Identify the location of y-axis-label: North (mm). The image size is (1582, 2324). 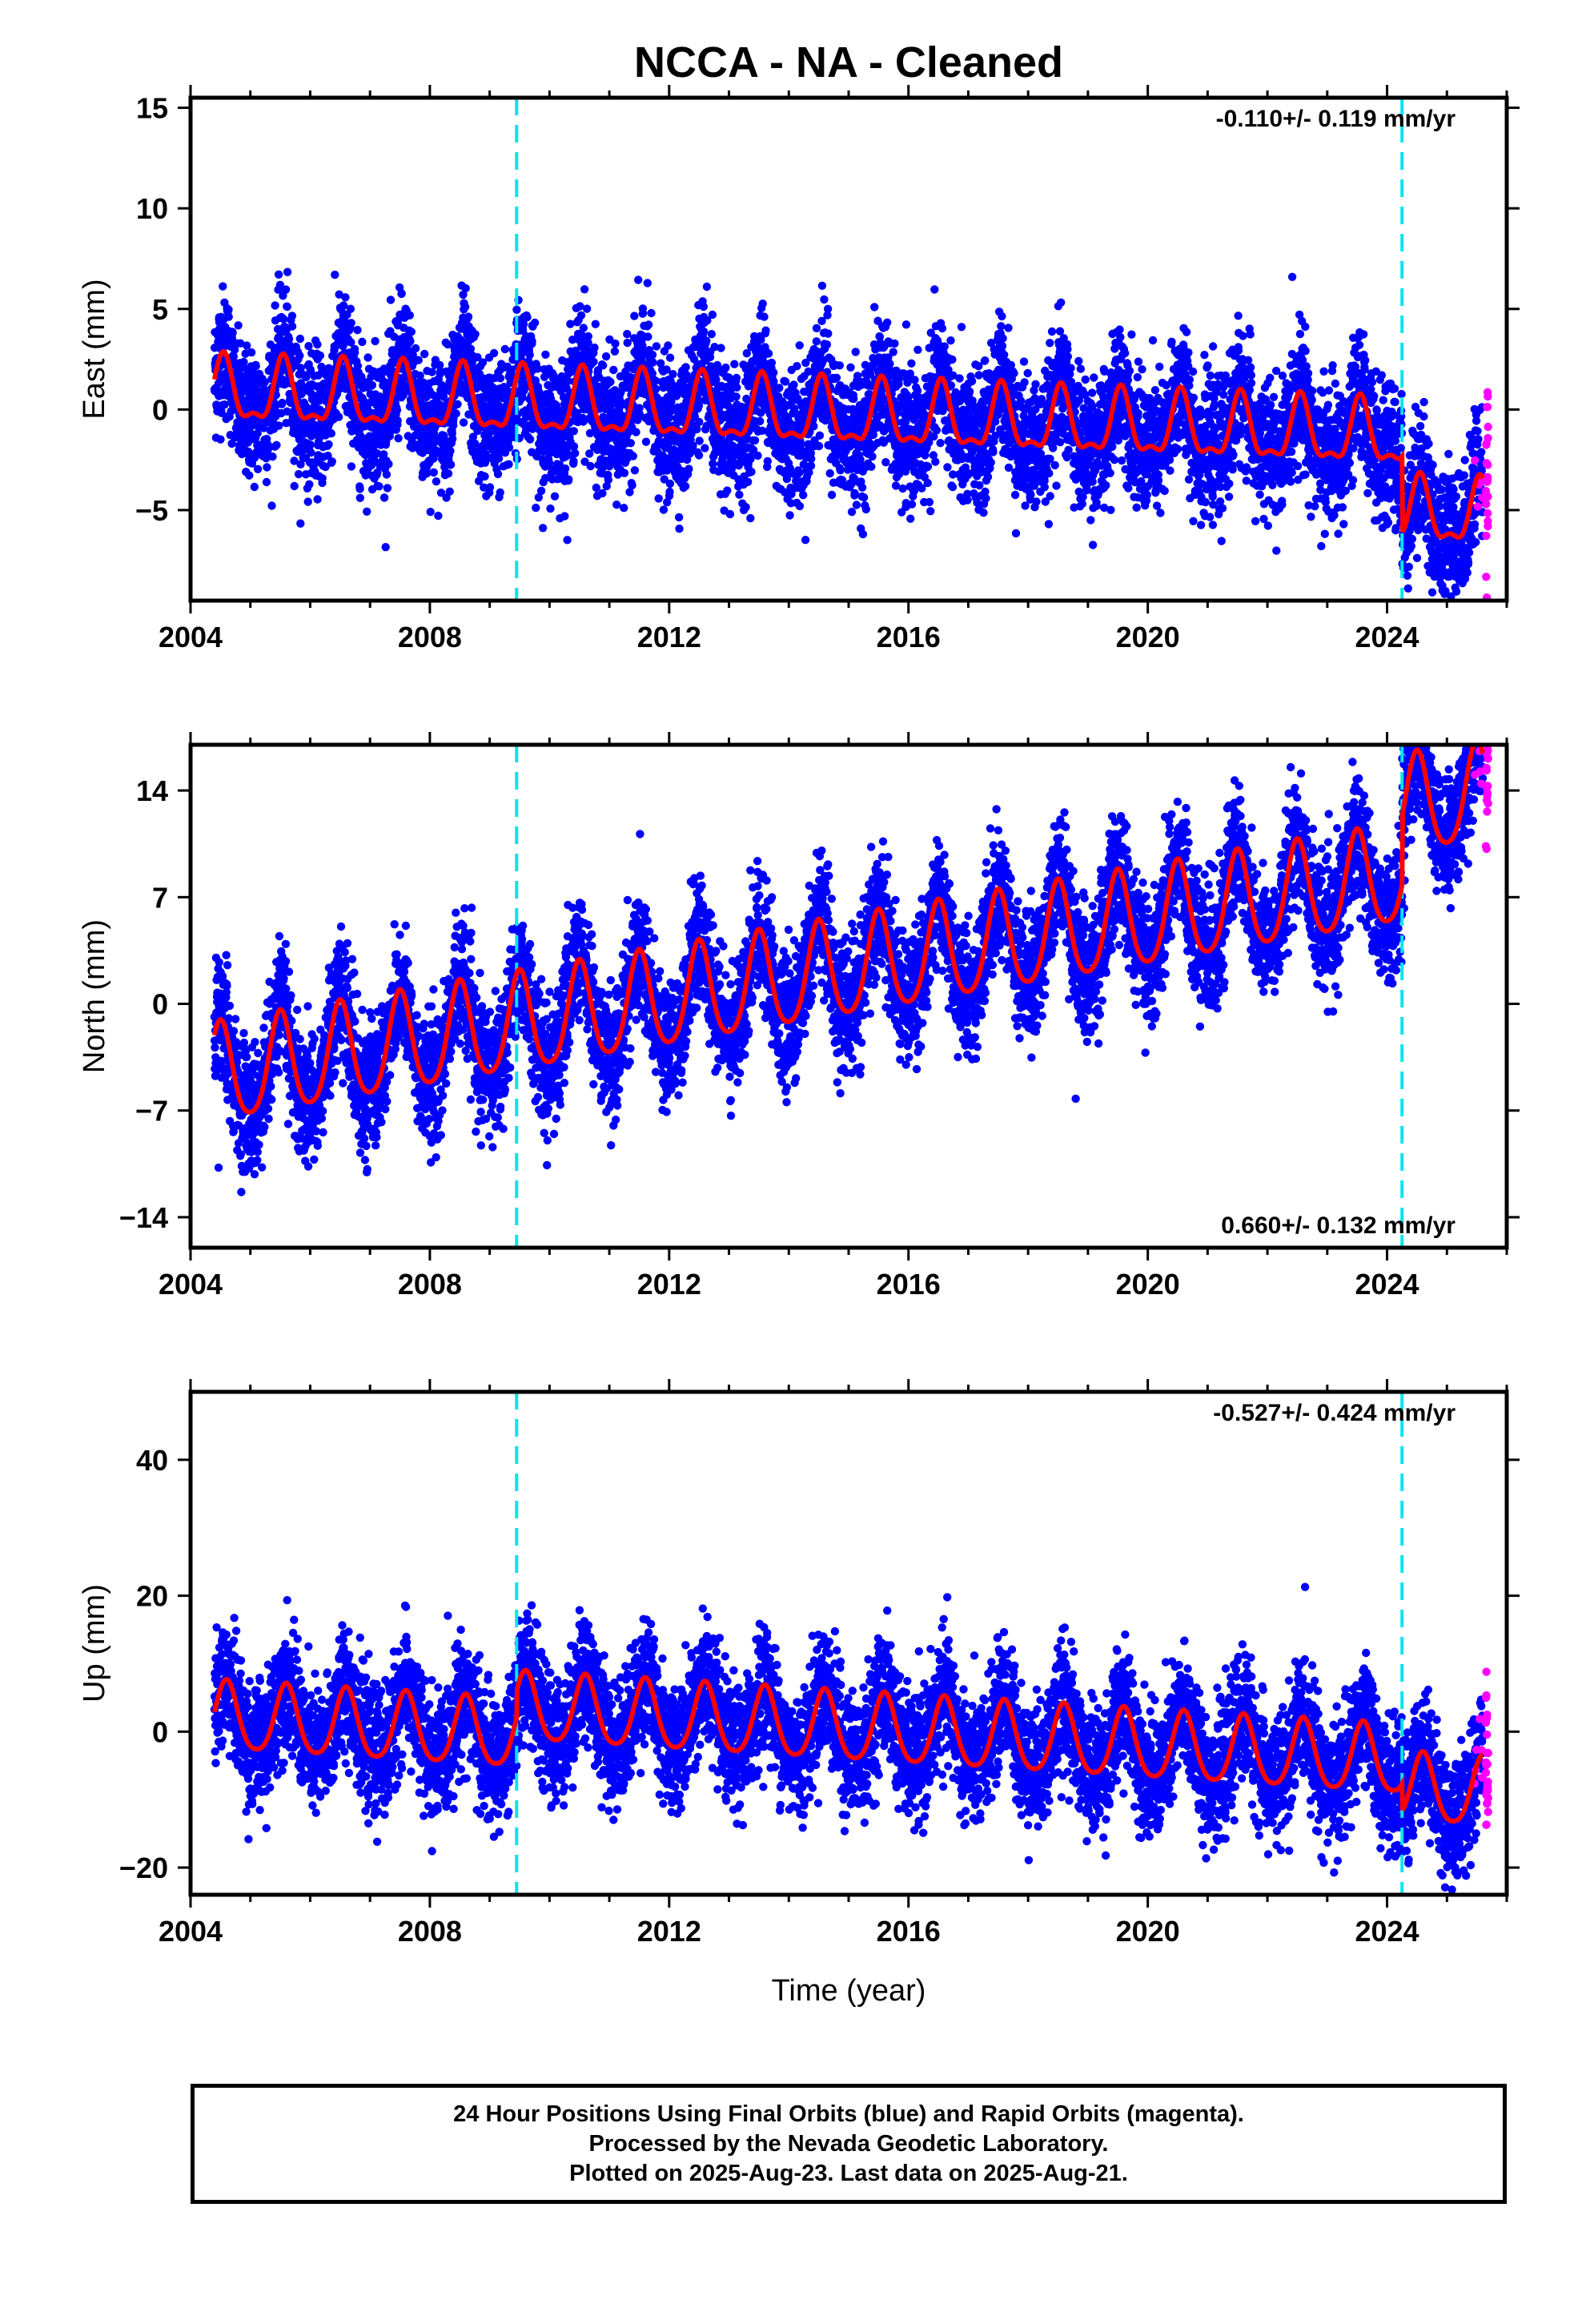
(94, 996).